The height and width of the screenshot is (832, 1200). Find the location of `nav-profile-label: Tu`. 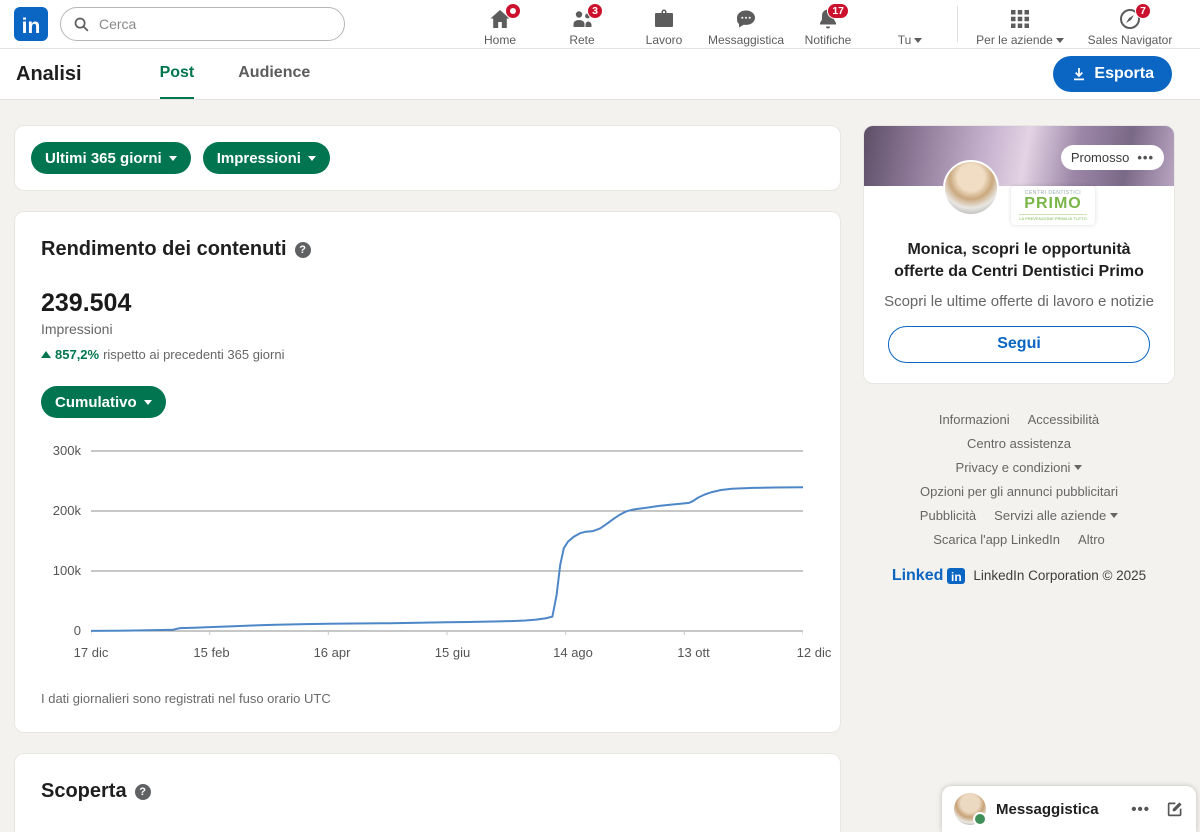

nav-profile-label: Tu is located at coordinates (904, 40).